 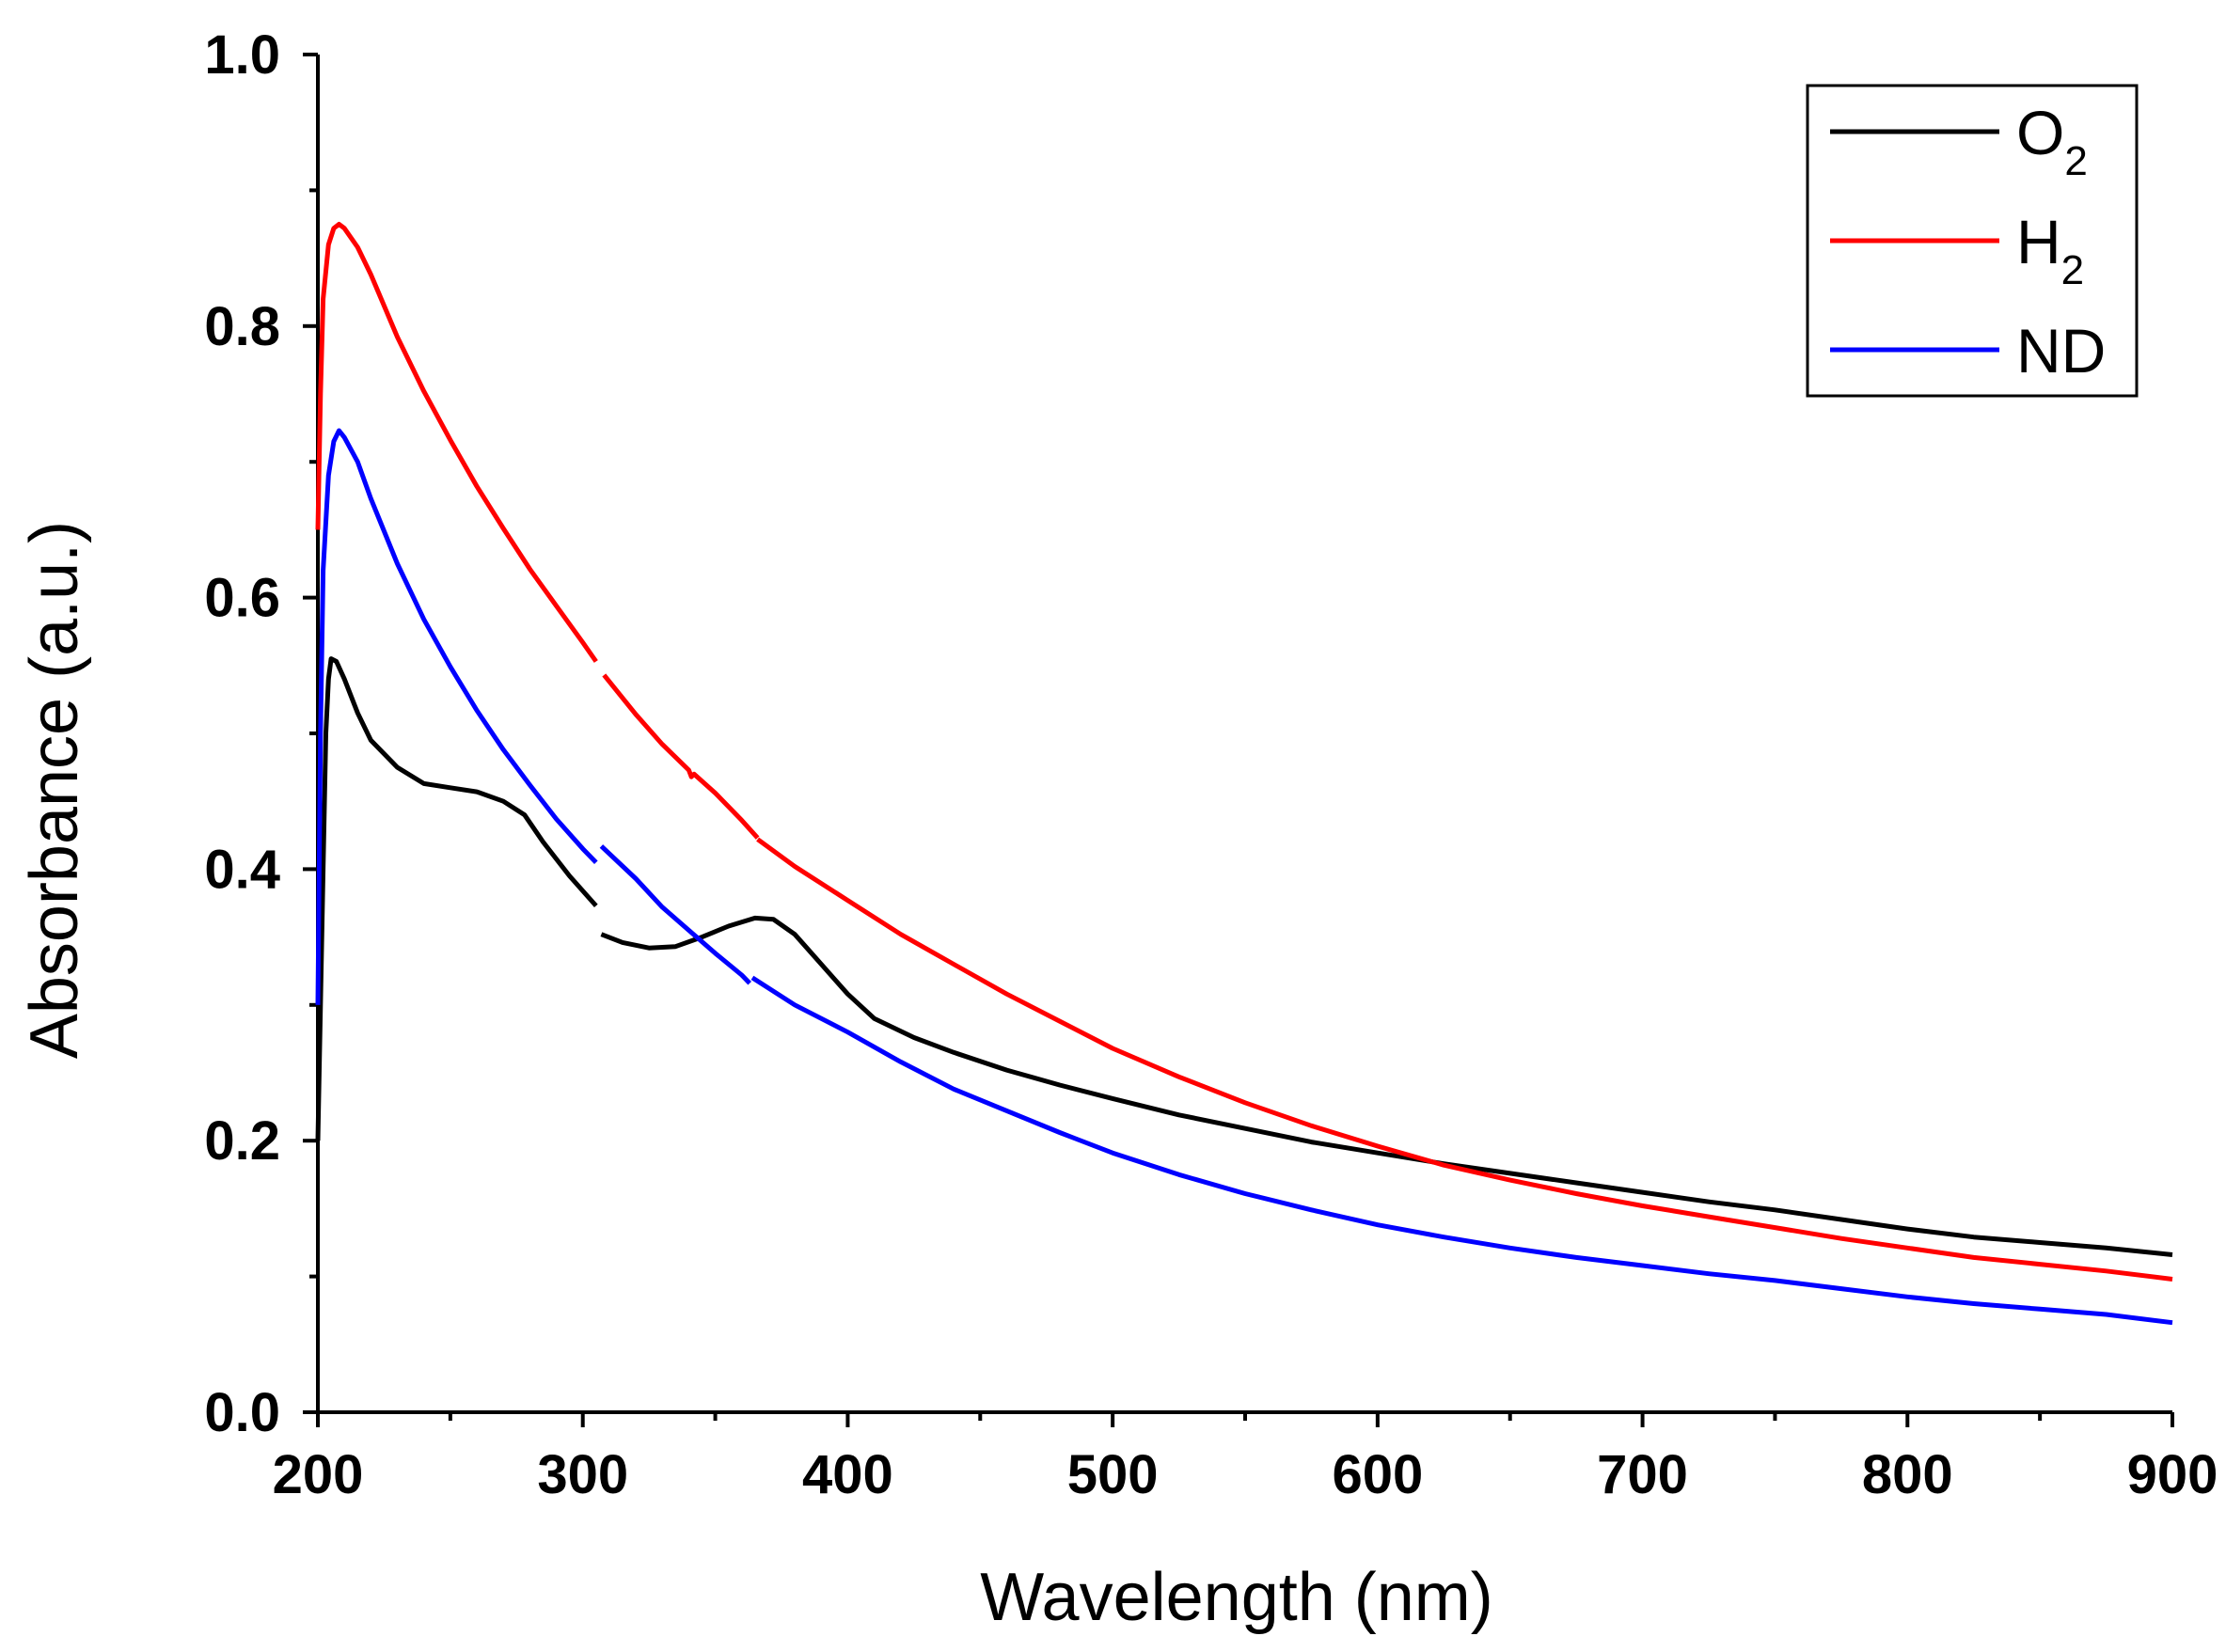 I want to click on legend-subscript-h2: 2, so click(x=2072, y=270).